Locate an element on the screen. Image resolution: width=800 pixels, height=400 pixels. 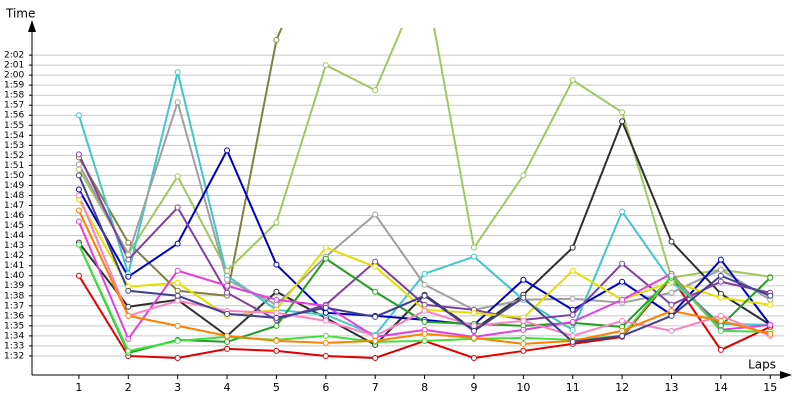
x-tick-label: 5 is located at coordinates (276, 387).